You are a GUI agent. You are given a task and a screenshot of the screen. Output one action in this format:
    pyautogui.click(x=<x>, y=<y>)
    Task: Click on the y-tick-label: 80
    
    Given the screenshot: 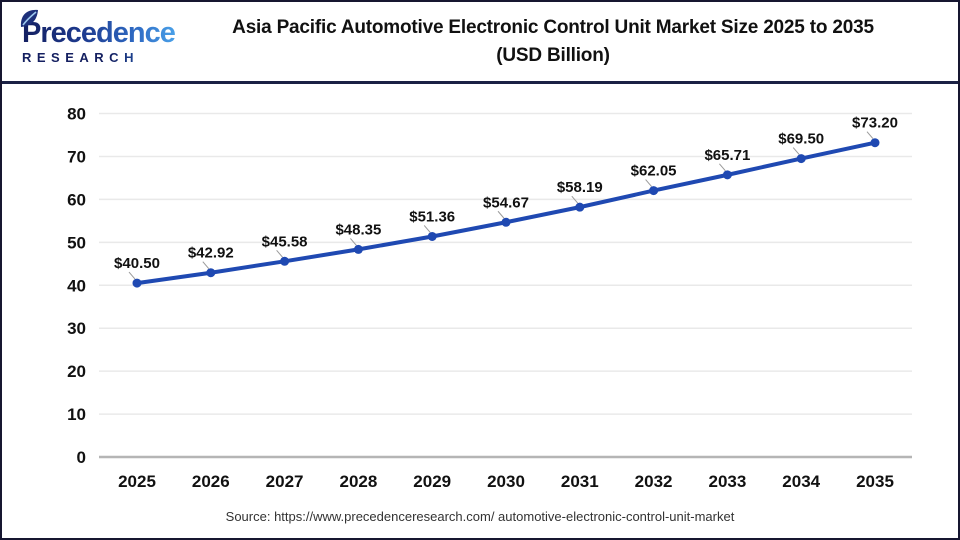 What is the action you would take?
    pyautogui.click(x=76, y=114)
    